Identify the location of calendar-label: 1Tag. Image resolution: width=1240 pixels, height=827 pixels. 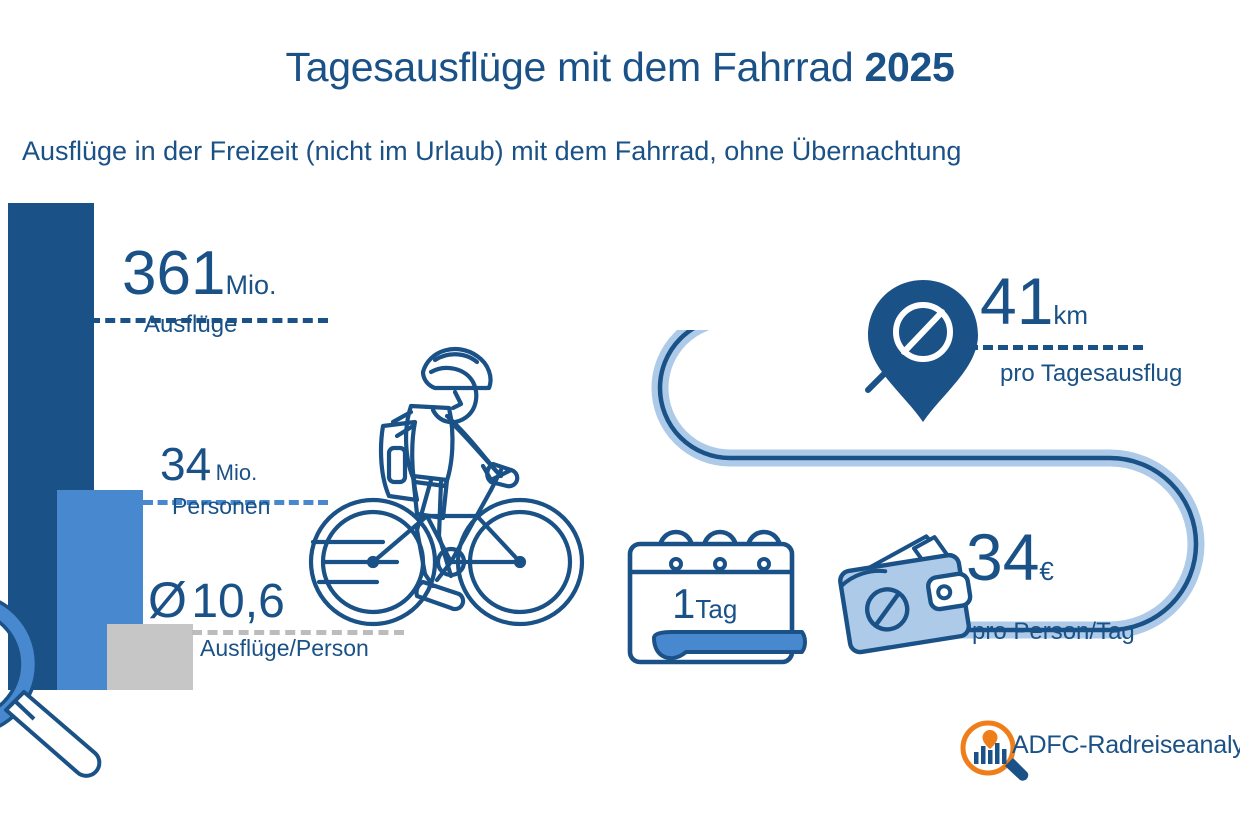
(704, 604).